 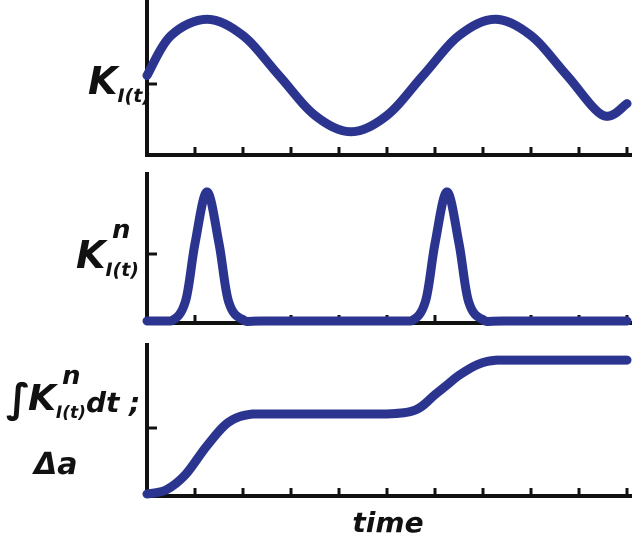 I want to click on panel3-ylabel-dt: dt ;, so click(x=113, y=402).